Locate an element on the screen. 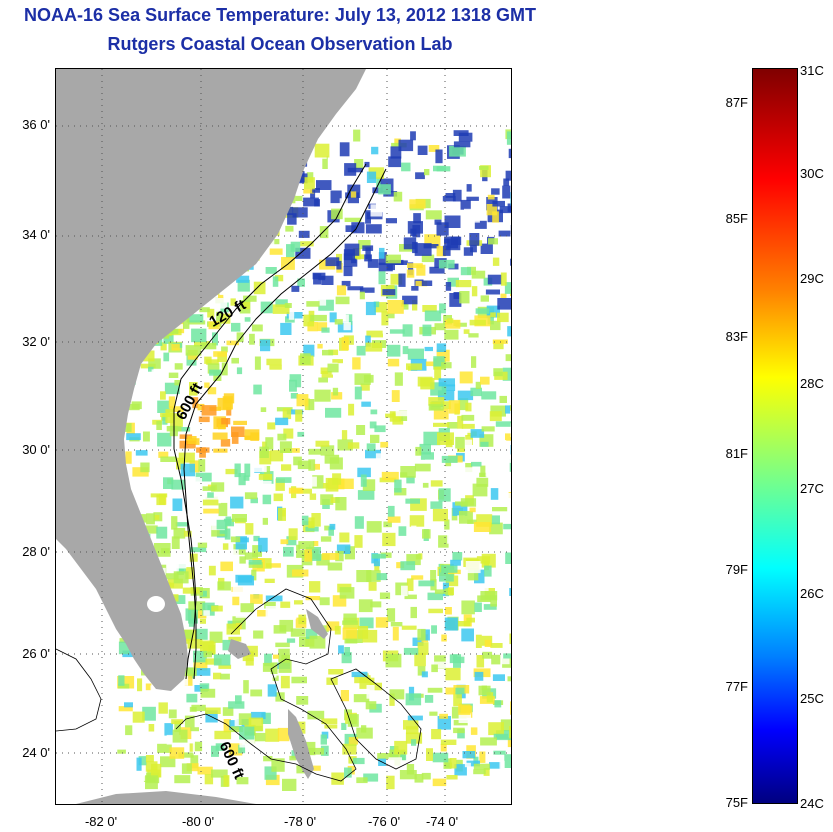  colorbar-f-83: 83F is located at coordinates (736, 336).